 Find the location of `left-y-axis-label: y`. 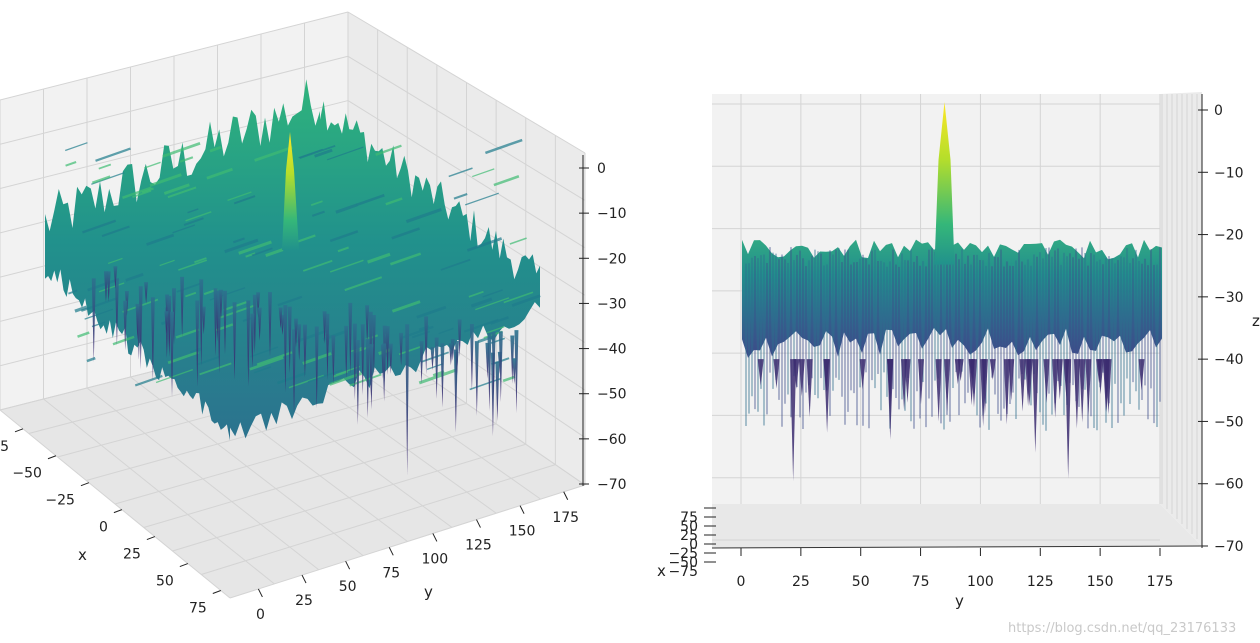

left-y-axis-label: y is located at coordinates (428, 592).